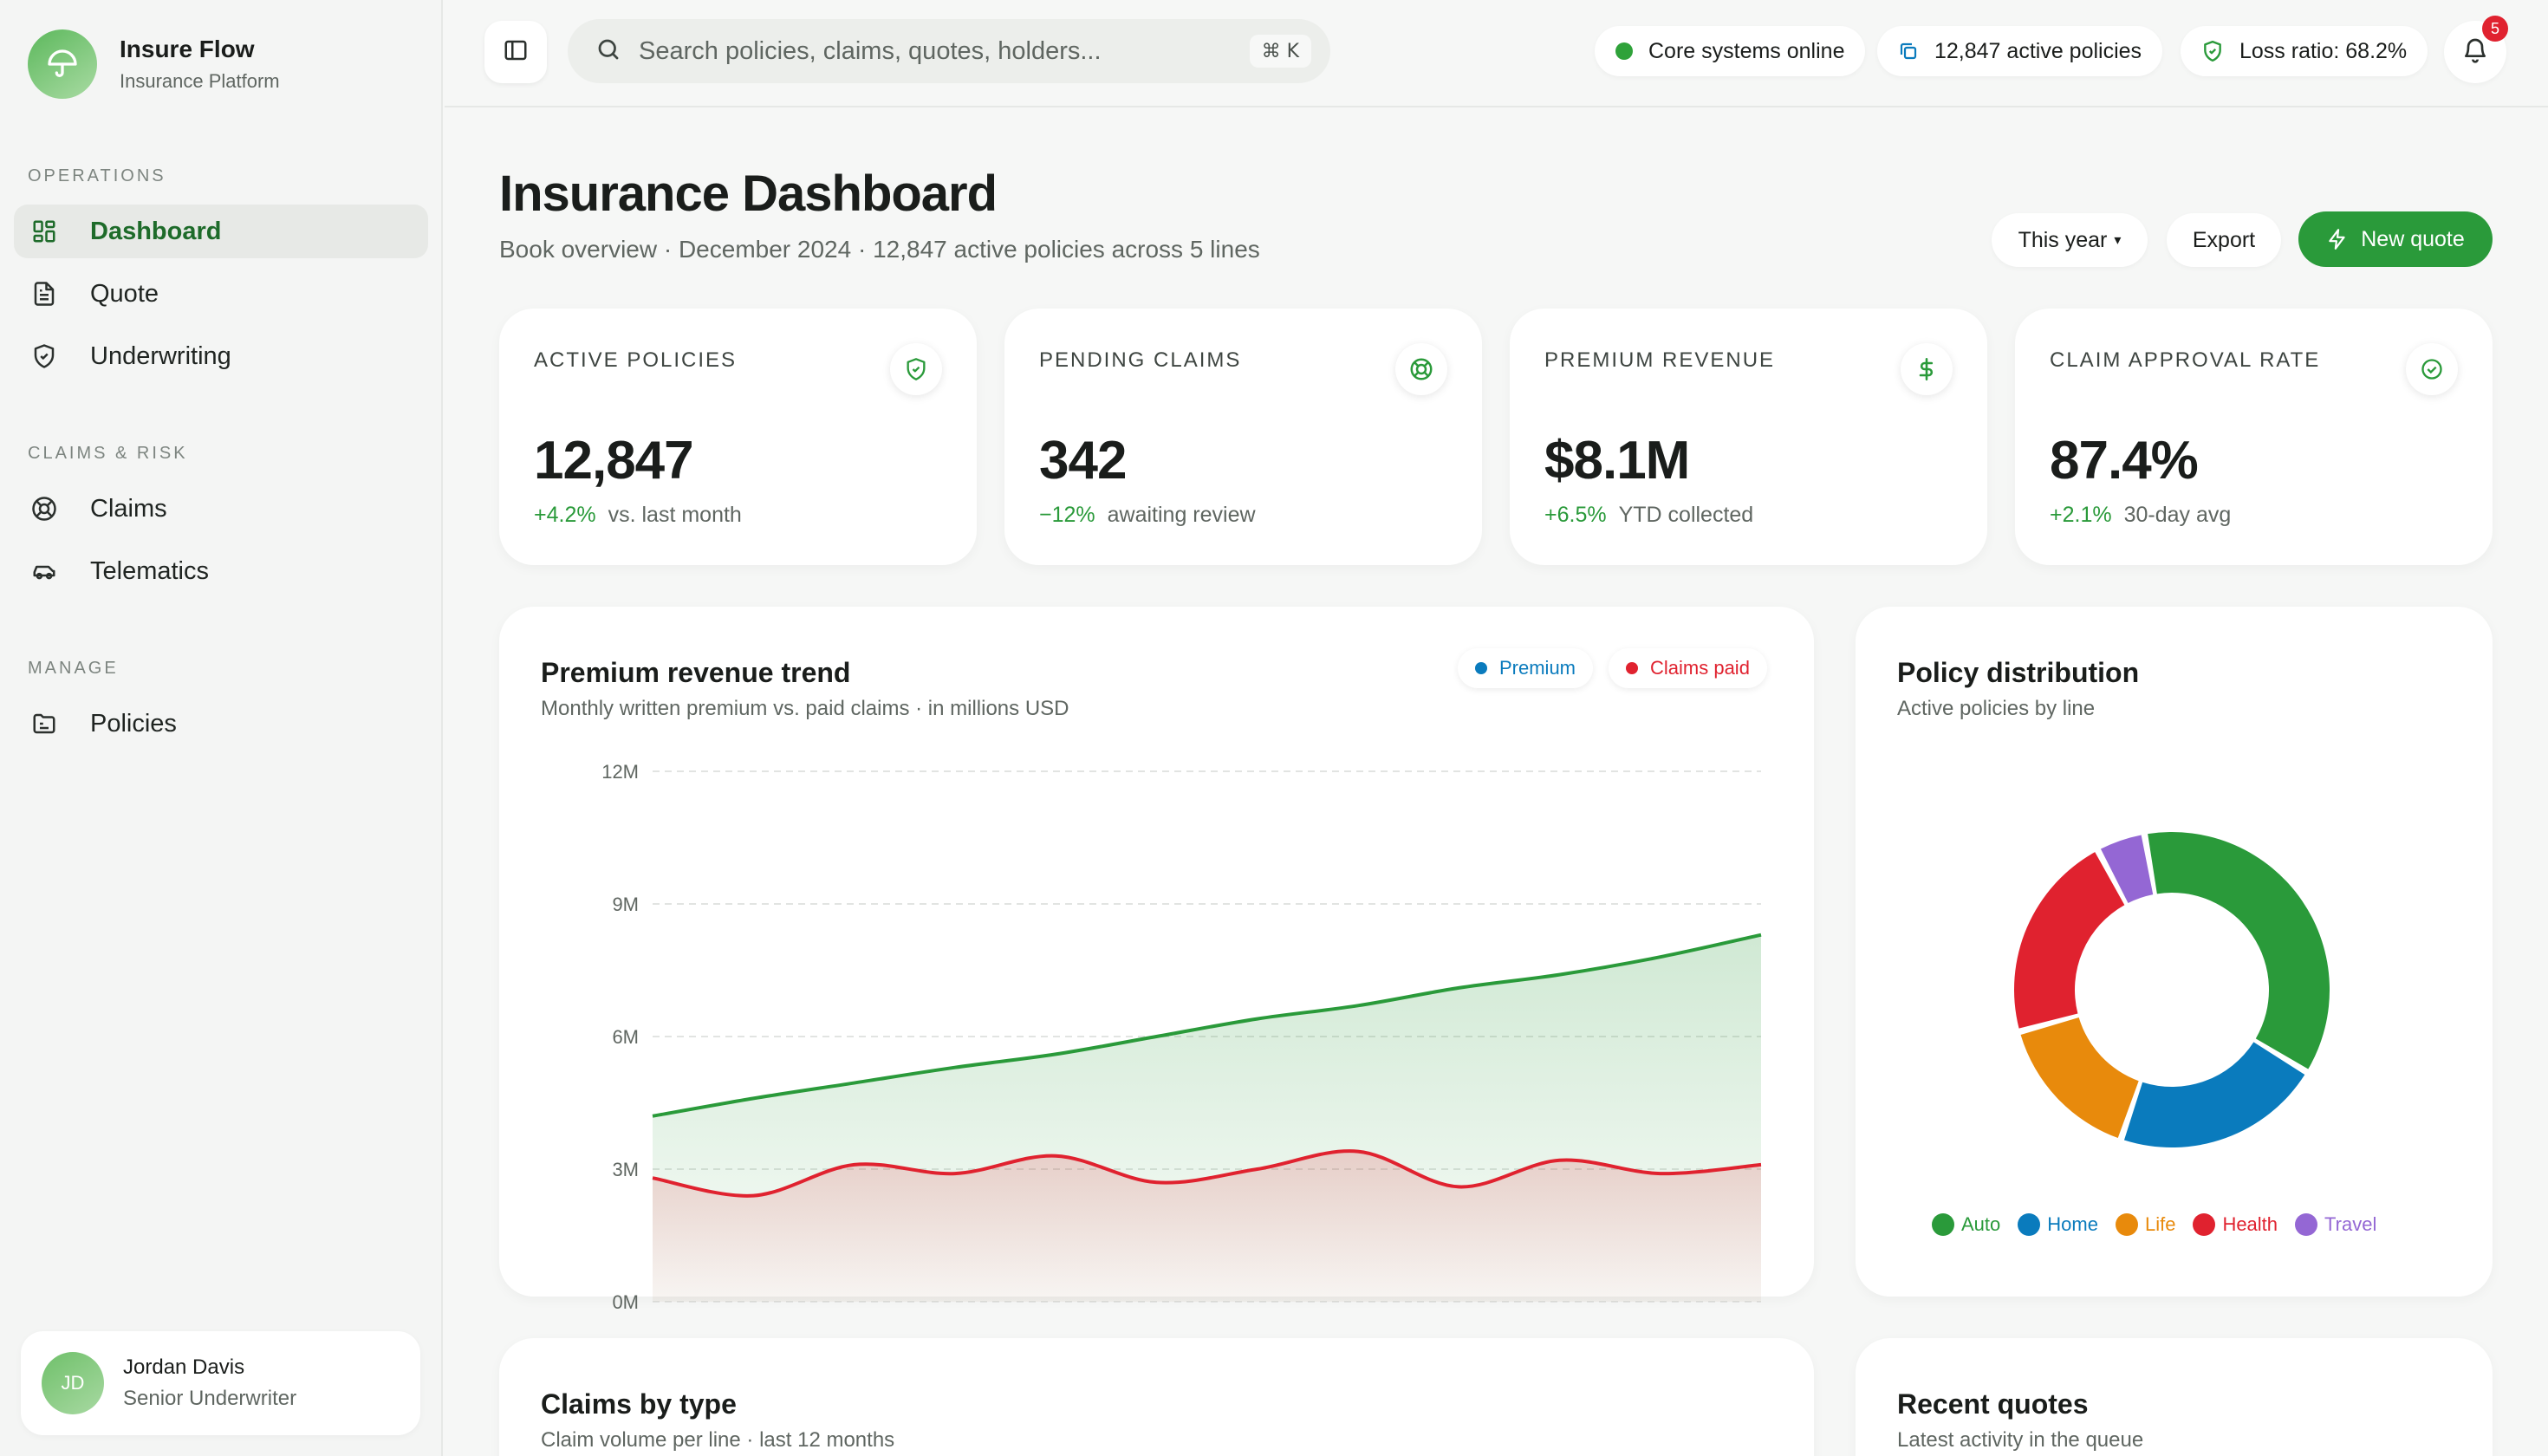  Describe the element at coordinates (1421, 369) in the screenshot. I see `lifebuoy-icon` at that location.